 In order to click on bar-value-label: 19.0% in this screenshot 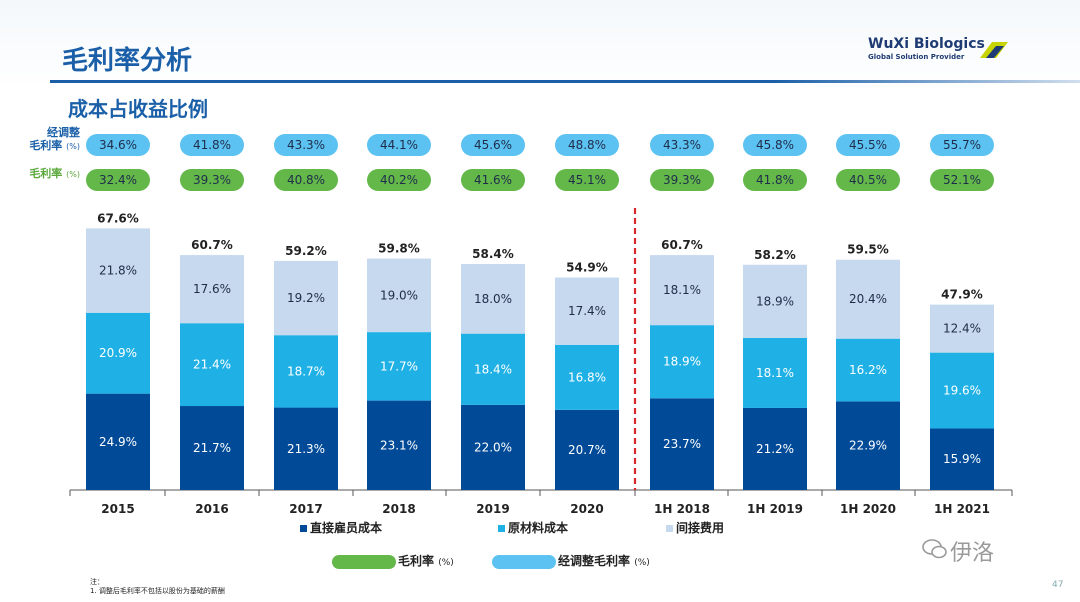, I will do `click(399, 295)`.